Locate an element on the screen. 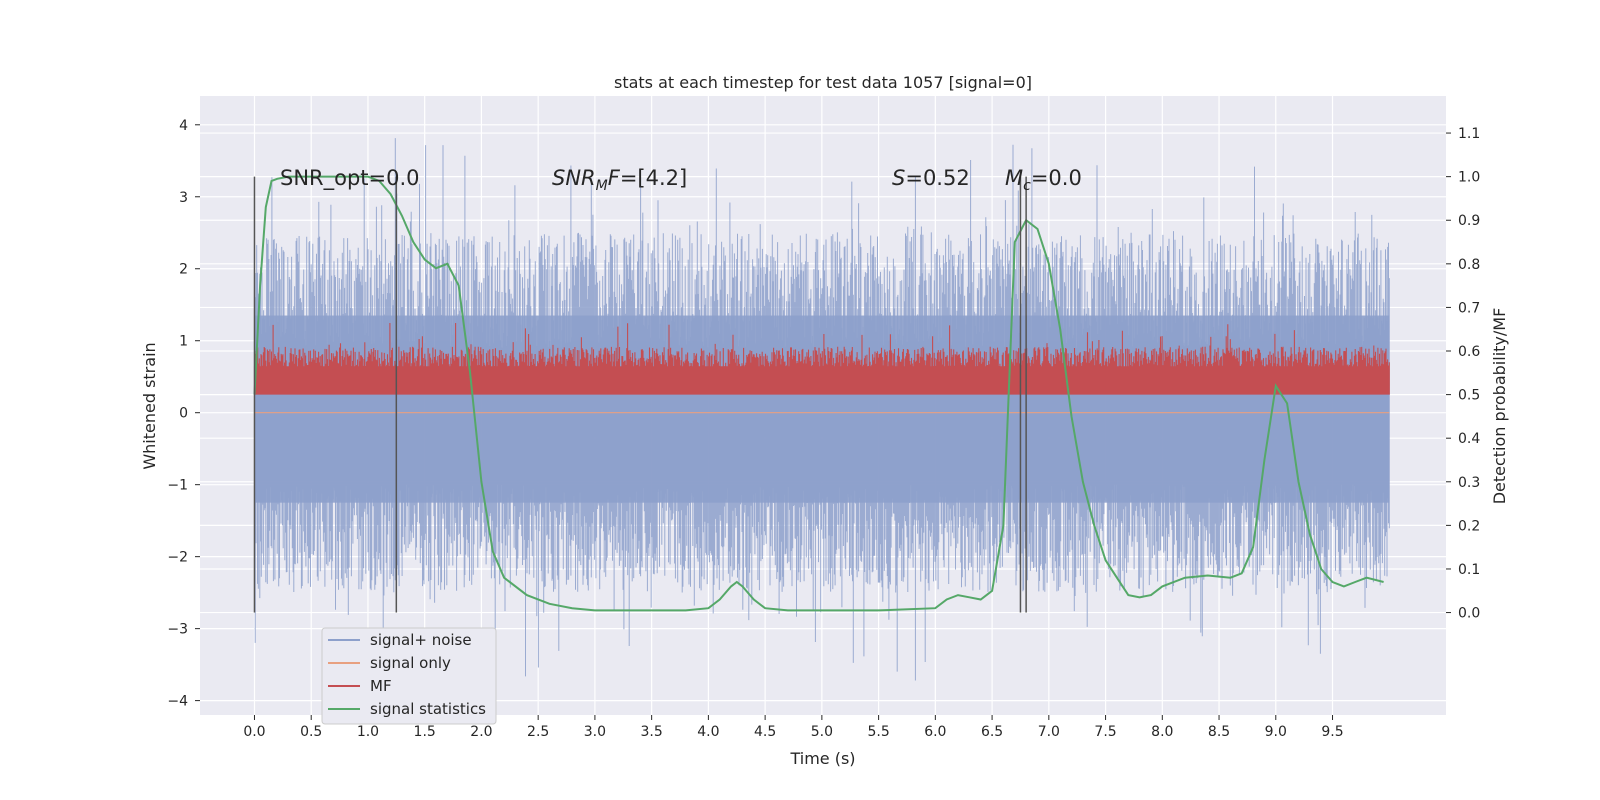  x-tick-label: 2.5 is located at coordinates (538, 732).